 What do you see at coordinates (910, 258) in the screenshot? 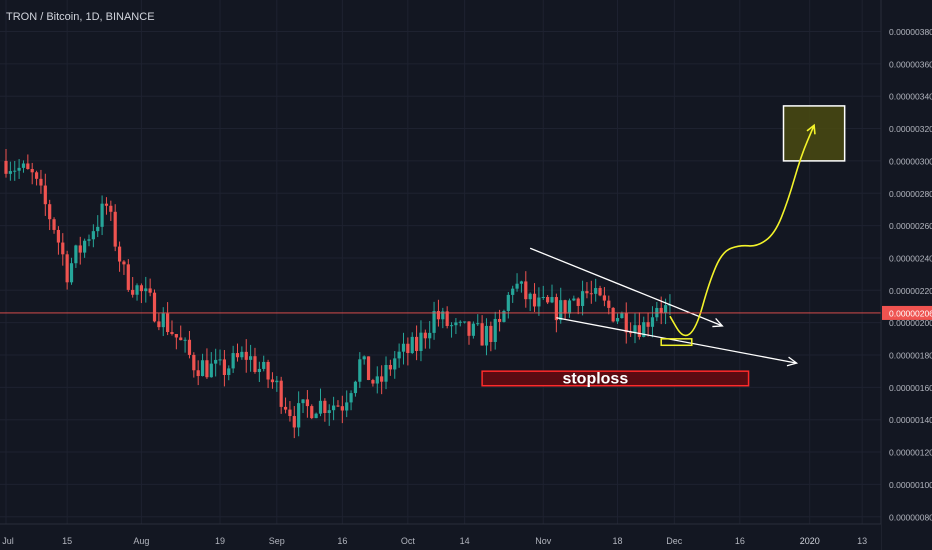
I see `price-tick-label: 0.00000240` at bounding box center [910, 258].